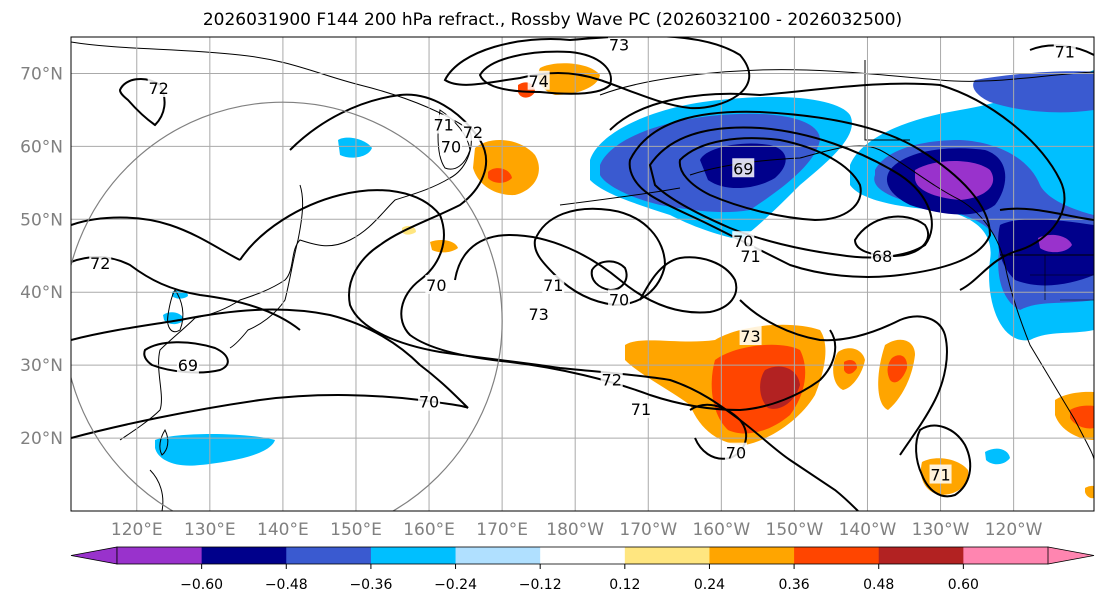 This screenshot has width=1105, height=604. I want to click on contour-69-japan, so click(186, 357).